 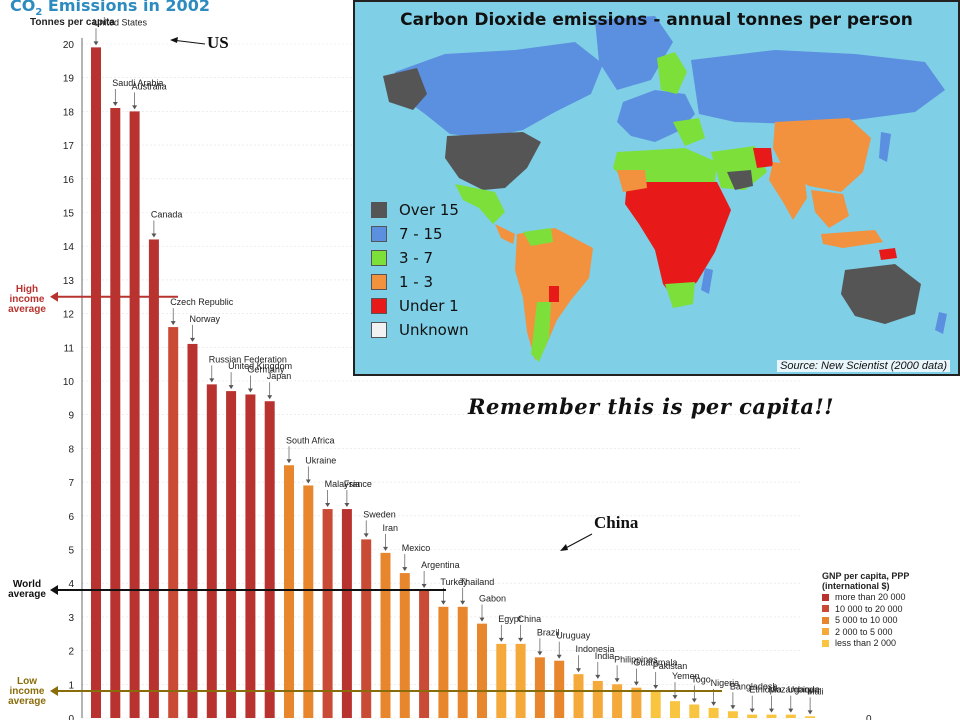 I want to click on category-label: Canada, so click(x=167, y=214).